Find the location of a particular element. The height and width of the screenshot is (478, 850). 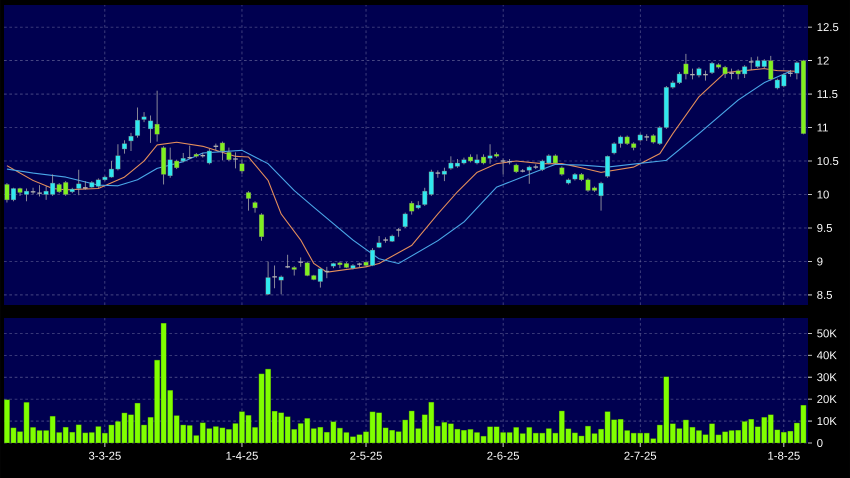

y-tick-label: 10 is located at coordinates (823, 194).